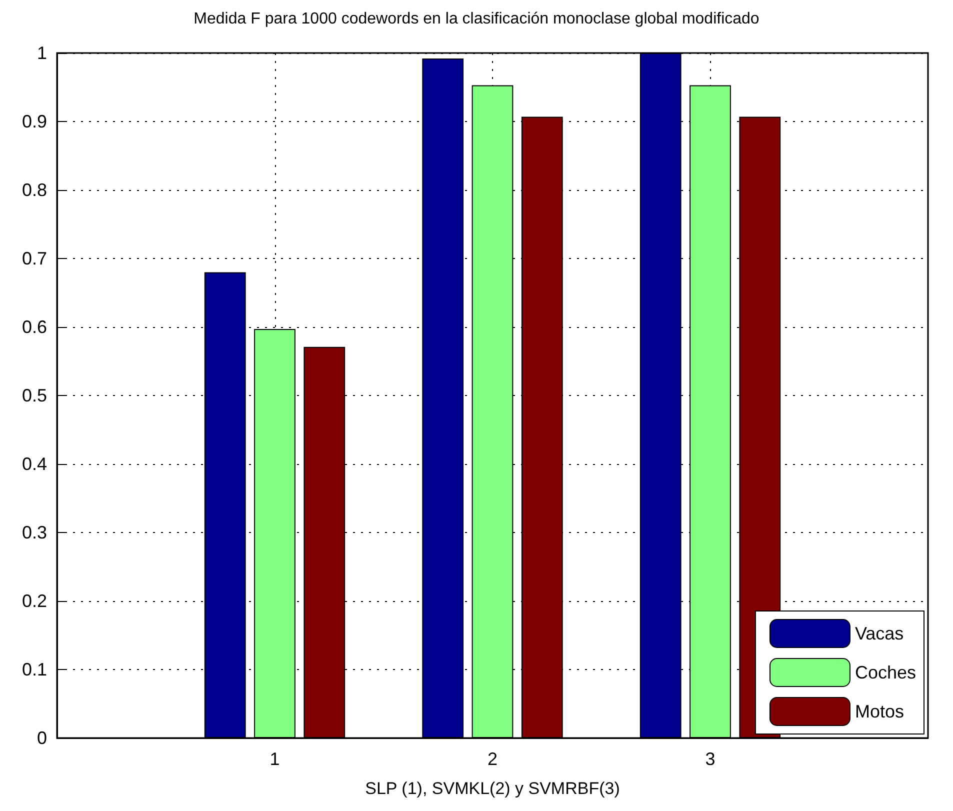 This screenshot has height=811, width=953. Describe the element at coordinates (34, 532) in the screenshot. I see `y-tick-label: 0.3` at that location.